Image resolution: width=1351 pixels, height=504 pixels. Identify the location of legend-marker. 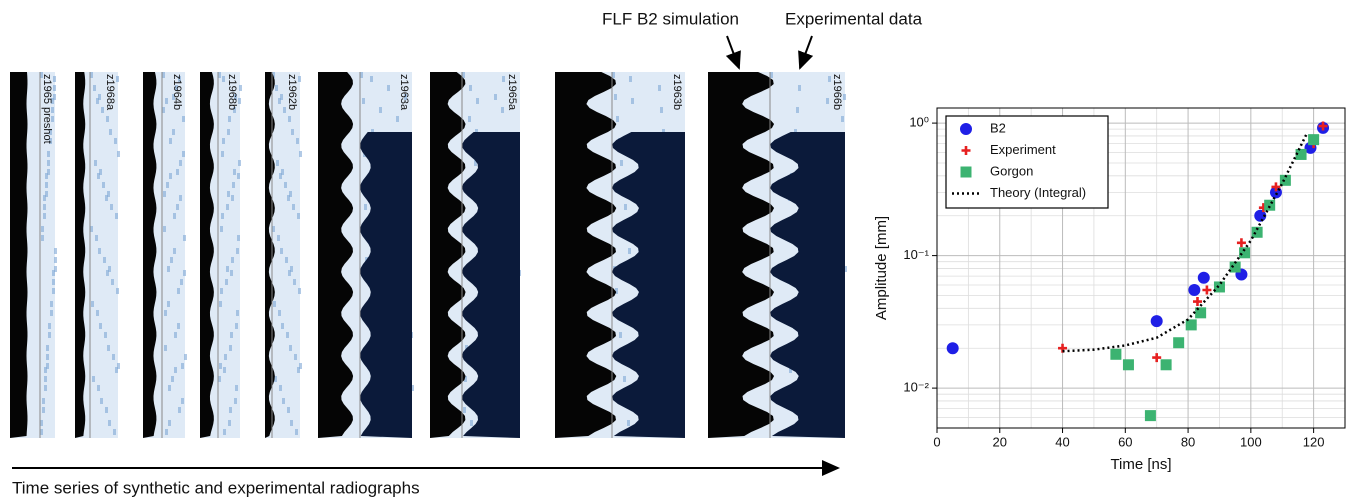
(966, 172).